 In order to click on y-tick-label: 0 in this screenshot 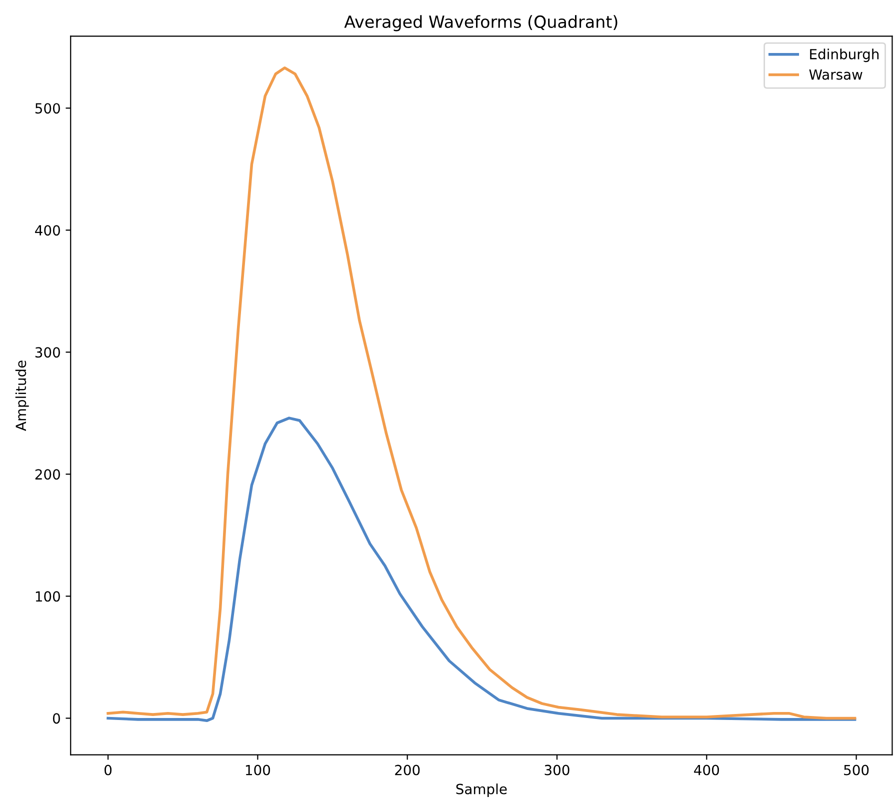, I will do `click(56, 718)`.